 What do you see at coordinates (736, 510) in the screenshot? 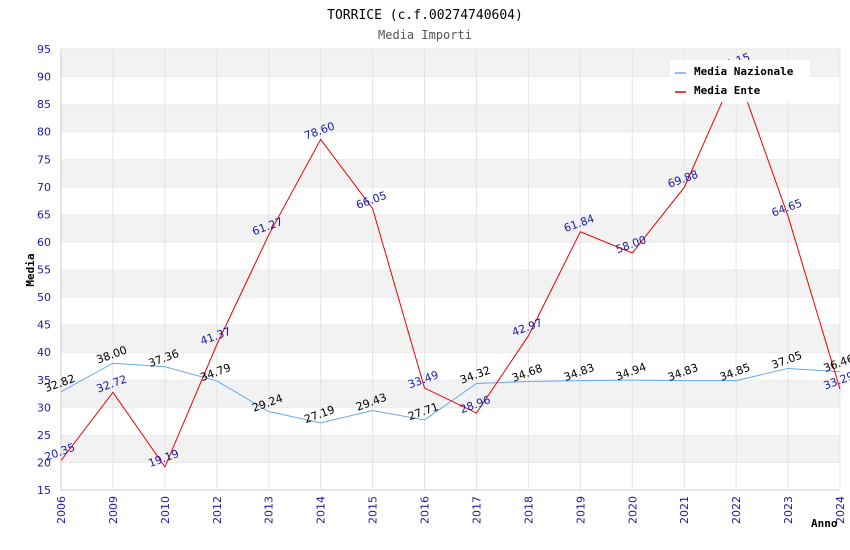
I see `x-tick-label: 2022` at bounding box center [736, 510].